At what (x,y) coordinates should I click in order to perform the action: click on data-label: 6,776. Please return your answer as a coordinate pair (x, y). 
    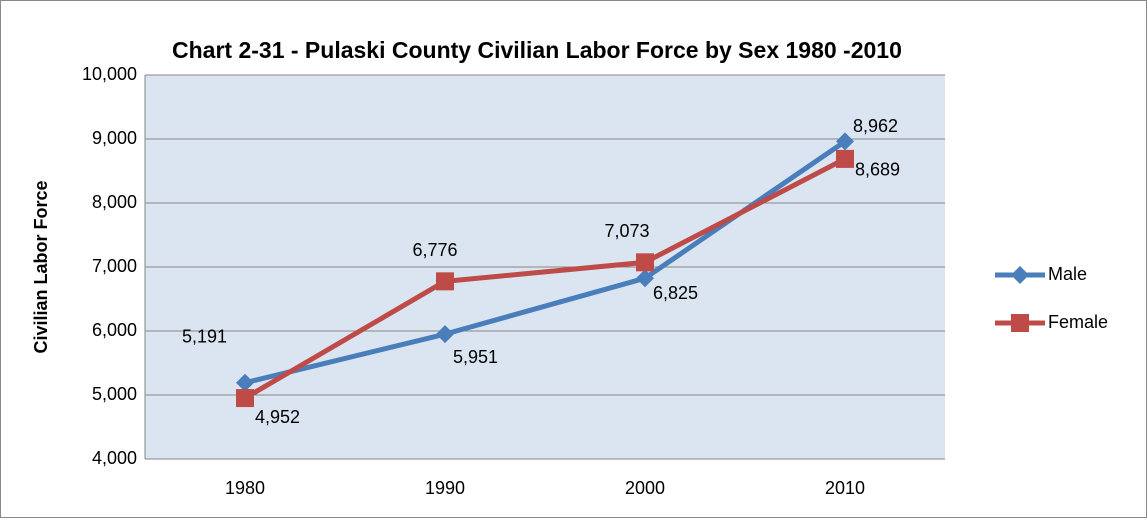
    Looking at the image, I should click on (434, 250).